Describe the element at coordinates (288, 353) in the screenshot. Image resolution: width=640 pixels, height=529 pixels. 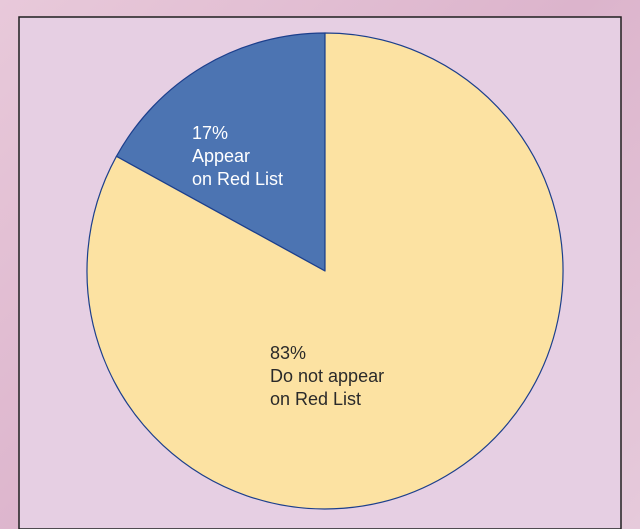
I see `slice-2-percent-label: 83%` at that location.